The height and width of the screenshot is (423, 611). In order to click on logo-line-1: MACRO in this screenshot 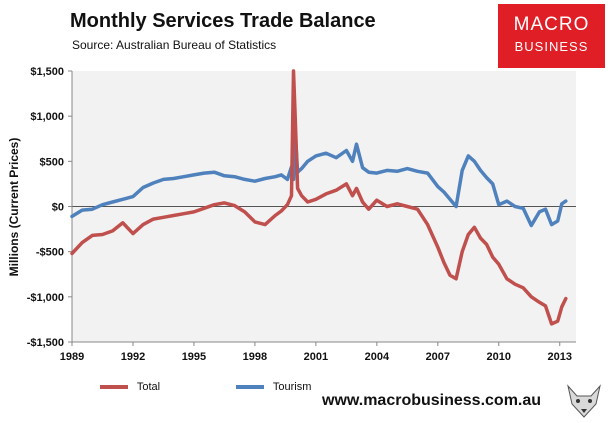, I will do `click(551, 24)`.